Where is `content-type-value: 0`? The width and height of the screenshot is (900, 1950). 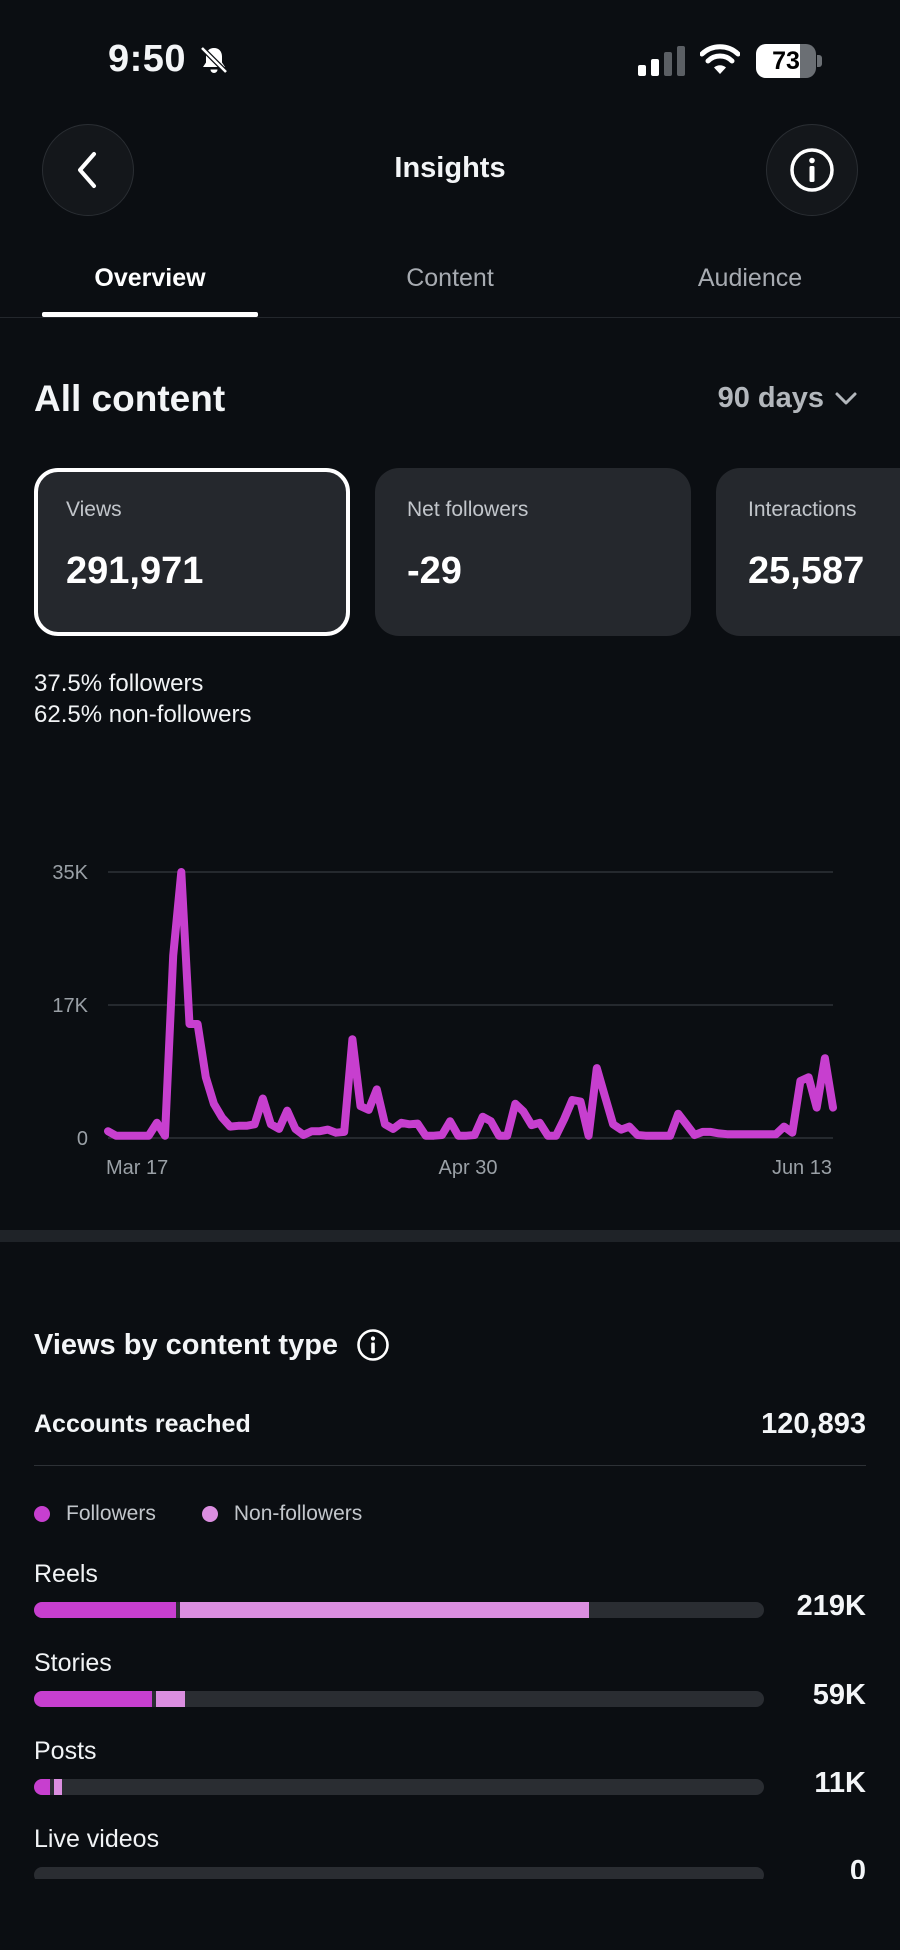
content-type-value: 0 is located at coordinates (857, 1867).